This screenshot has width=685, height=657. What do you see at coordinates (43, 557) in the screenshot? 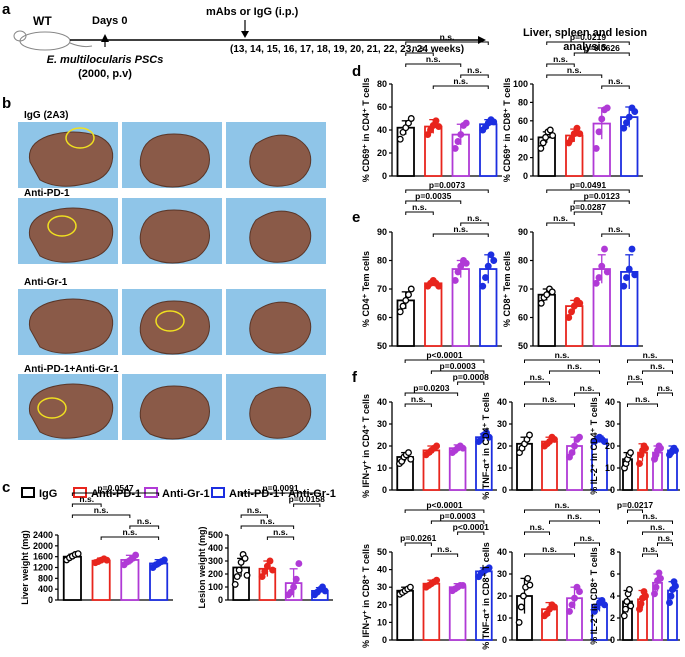
I see `y-tick-label: 1600` at bounding box center [43, 557].